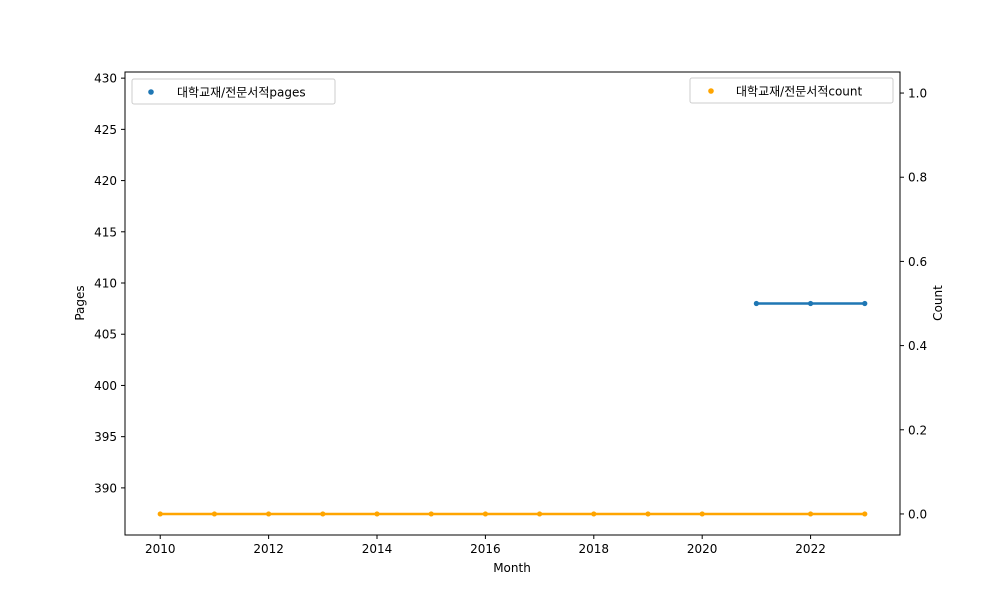  Describe the element at coordinates (917, 94) in the screenshot. I see `y2-tick-label: 1.0` at that location.